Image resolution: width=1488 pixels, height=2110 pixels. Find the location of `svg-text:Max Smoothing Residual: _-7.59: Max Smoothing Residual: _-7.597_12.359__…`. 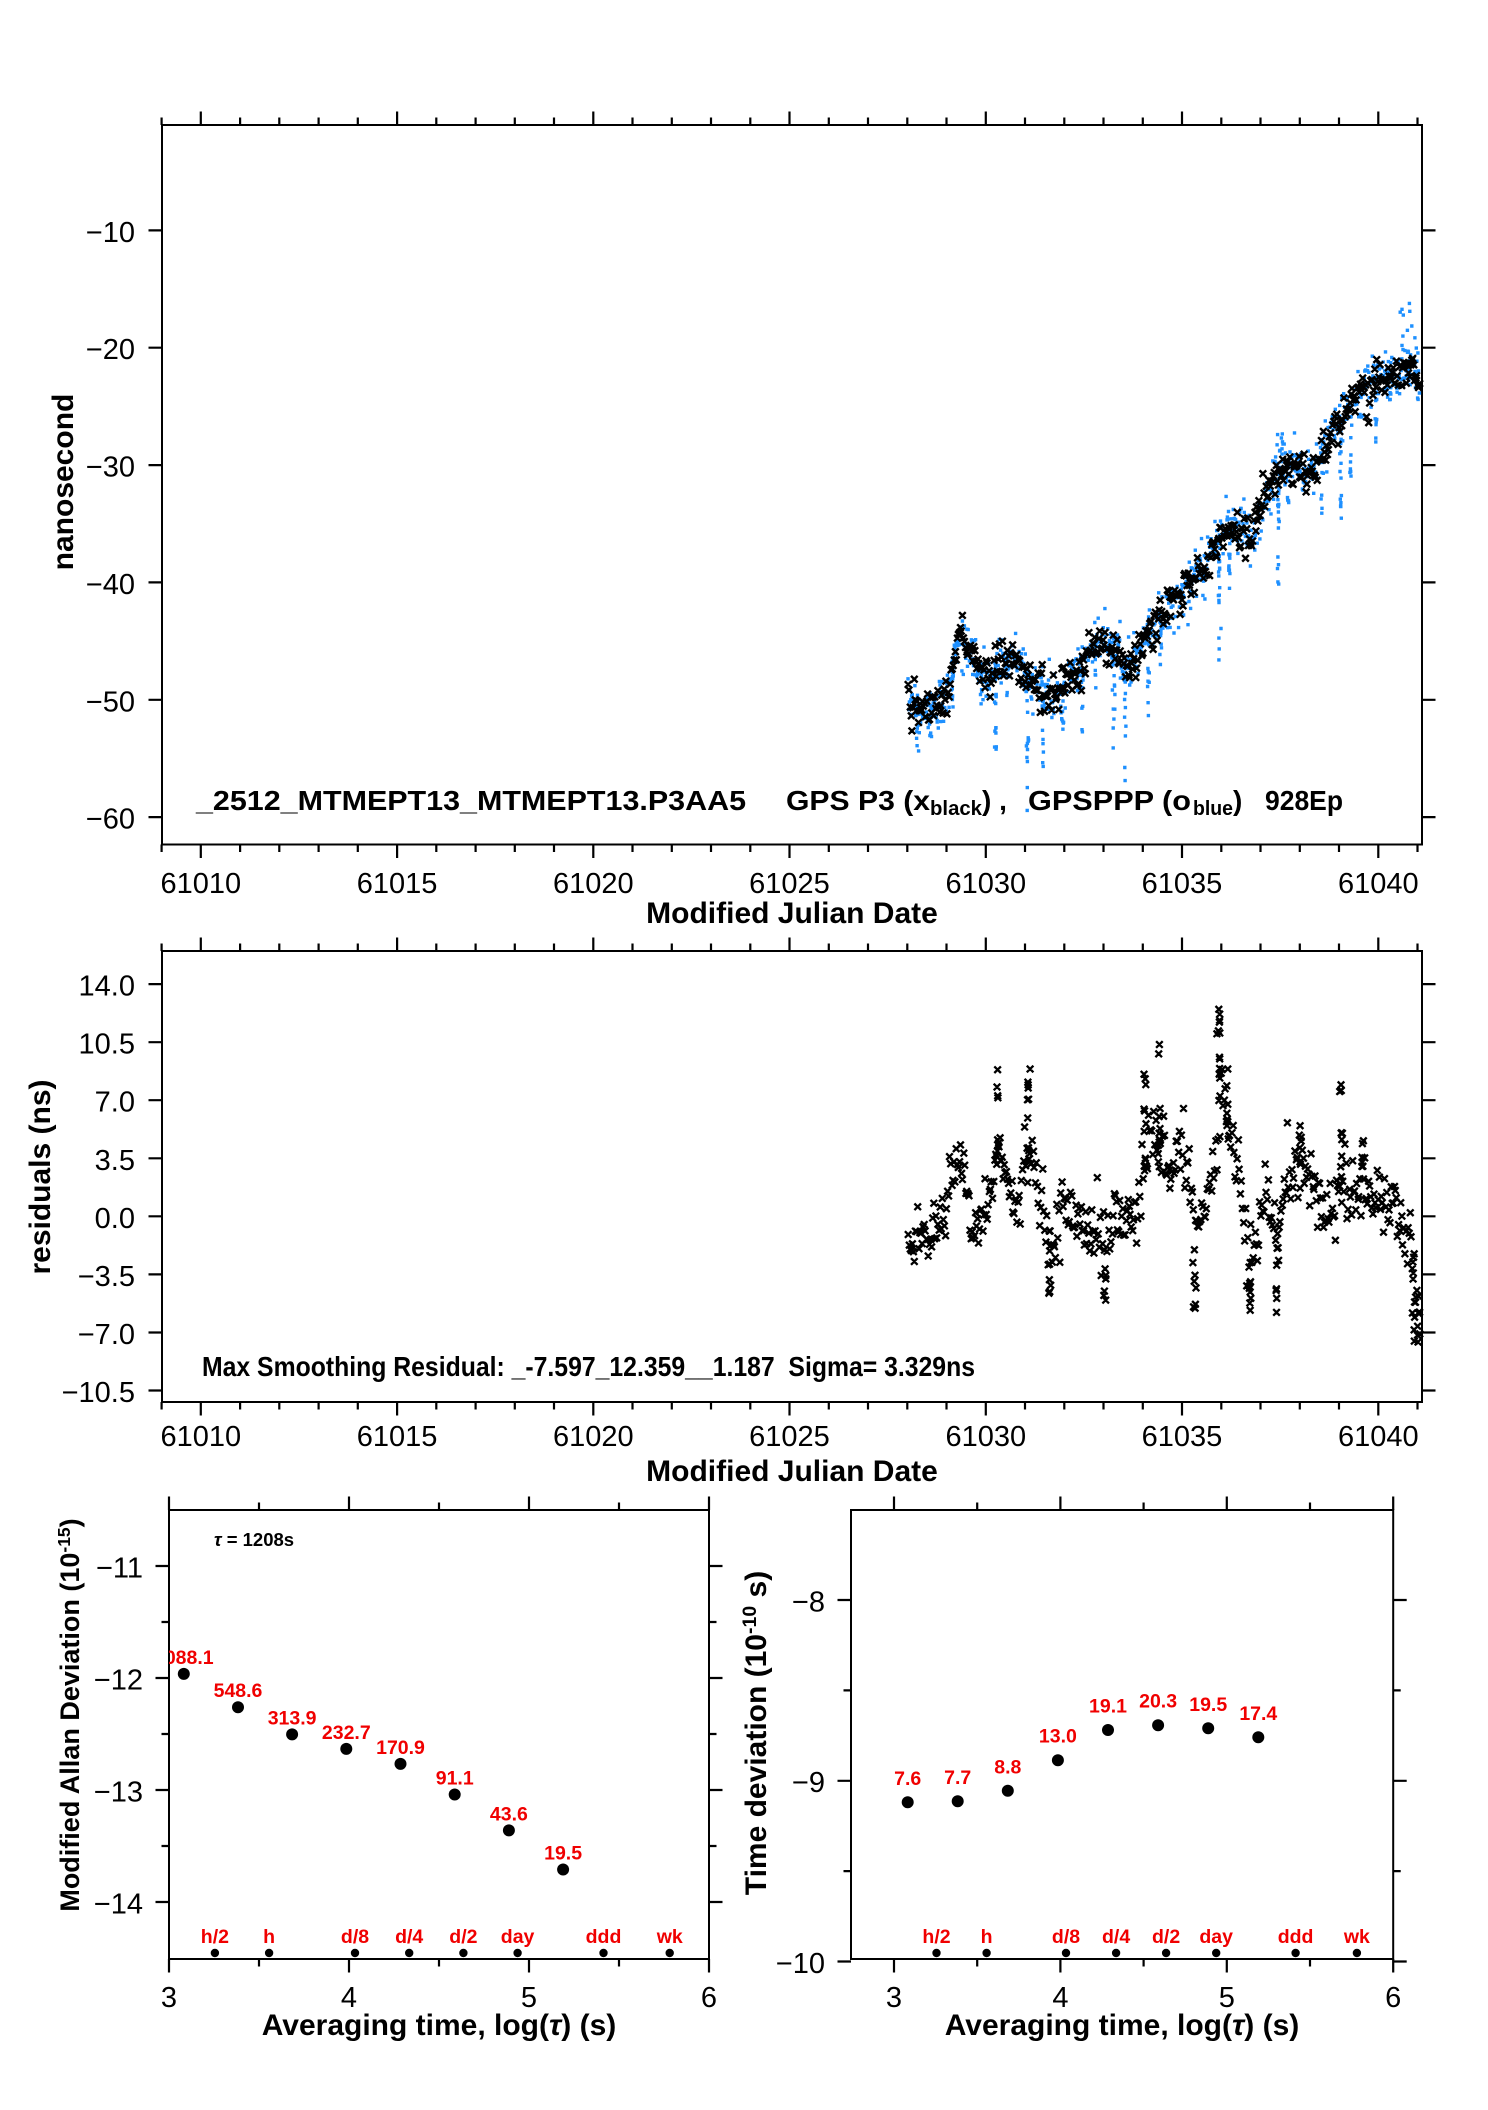

svg-text:Max Smoothing Residual: _-7.59: Max Smoothing Residual: _-7.597_12.359__… is located at coordinates (588, 1366).